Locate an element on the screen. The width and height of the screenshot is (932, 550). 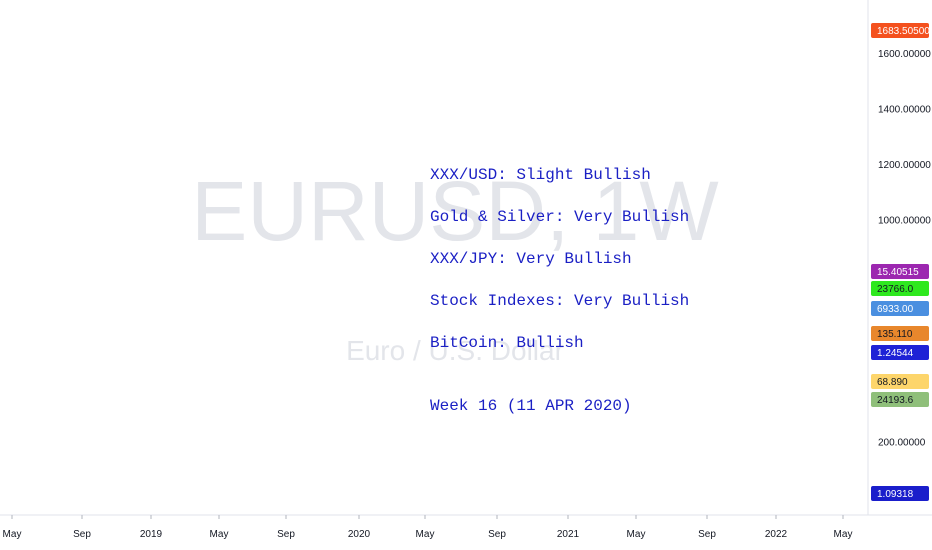
y-tick-label: 1400.00000 is located at coordinates (904, 109).